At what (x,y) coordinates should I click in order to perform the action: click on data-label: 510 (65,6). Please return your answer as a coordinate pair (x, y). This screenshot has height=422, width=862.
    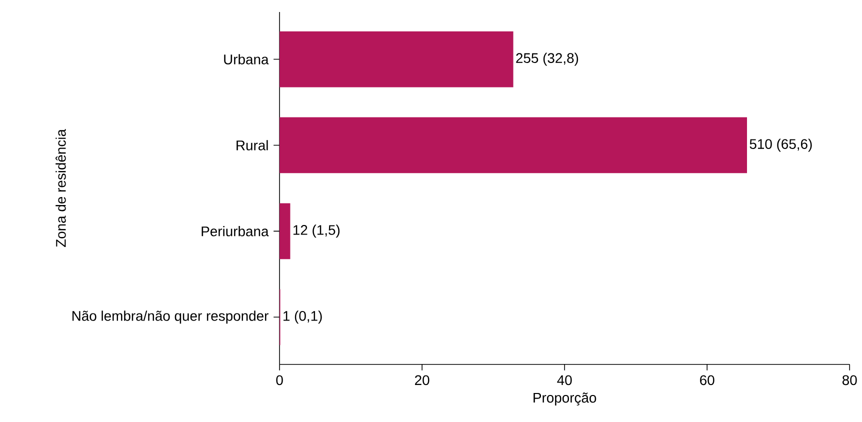
    Looking at the image, I should click on (781, 145).